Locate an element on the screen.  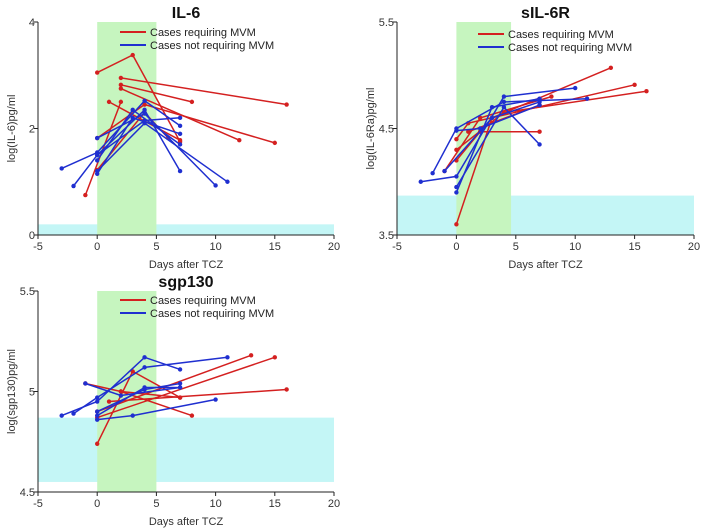
chart-title: sIL-6R is located at coordinates (545, 13).